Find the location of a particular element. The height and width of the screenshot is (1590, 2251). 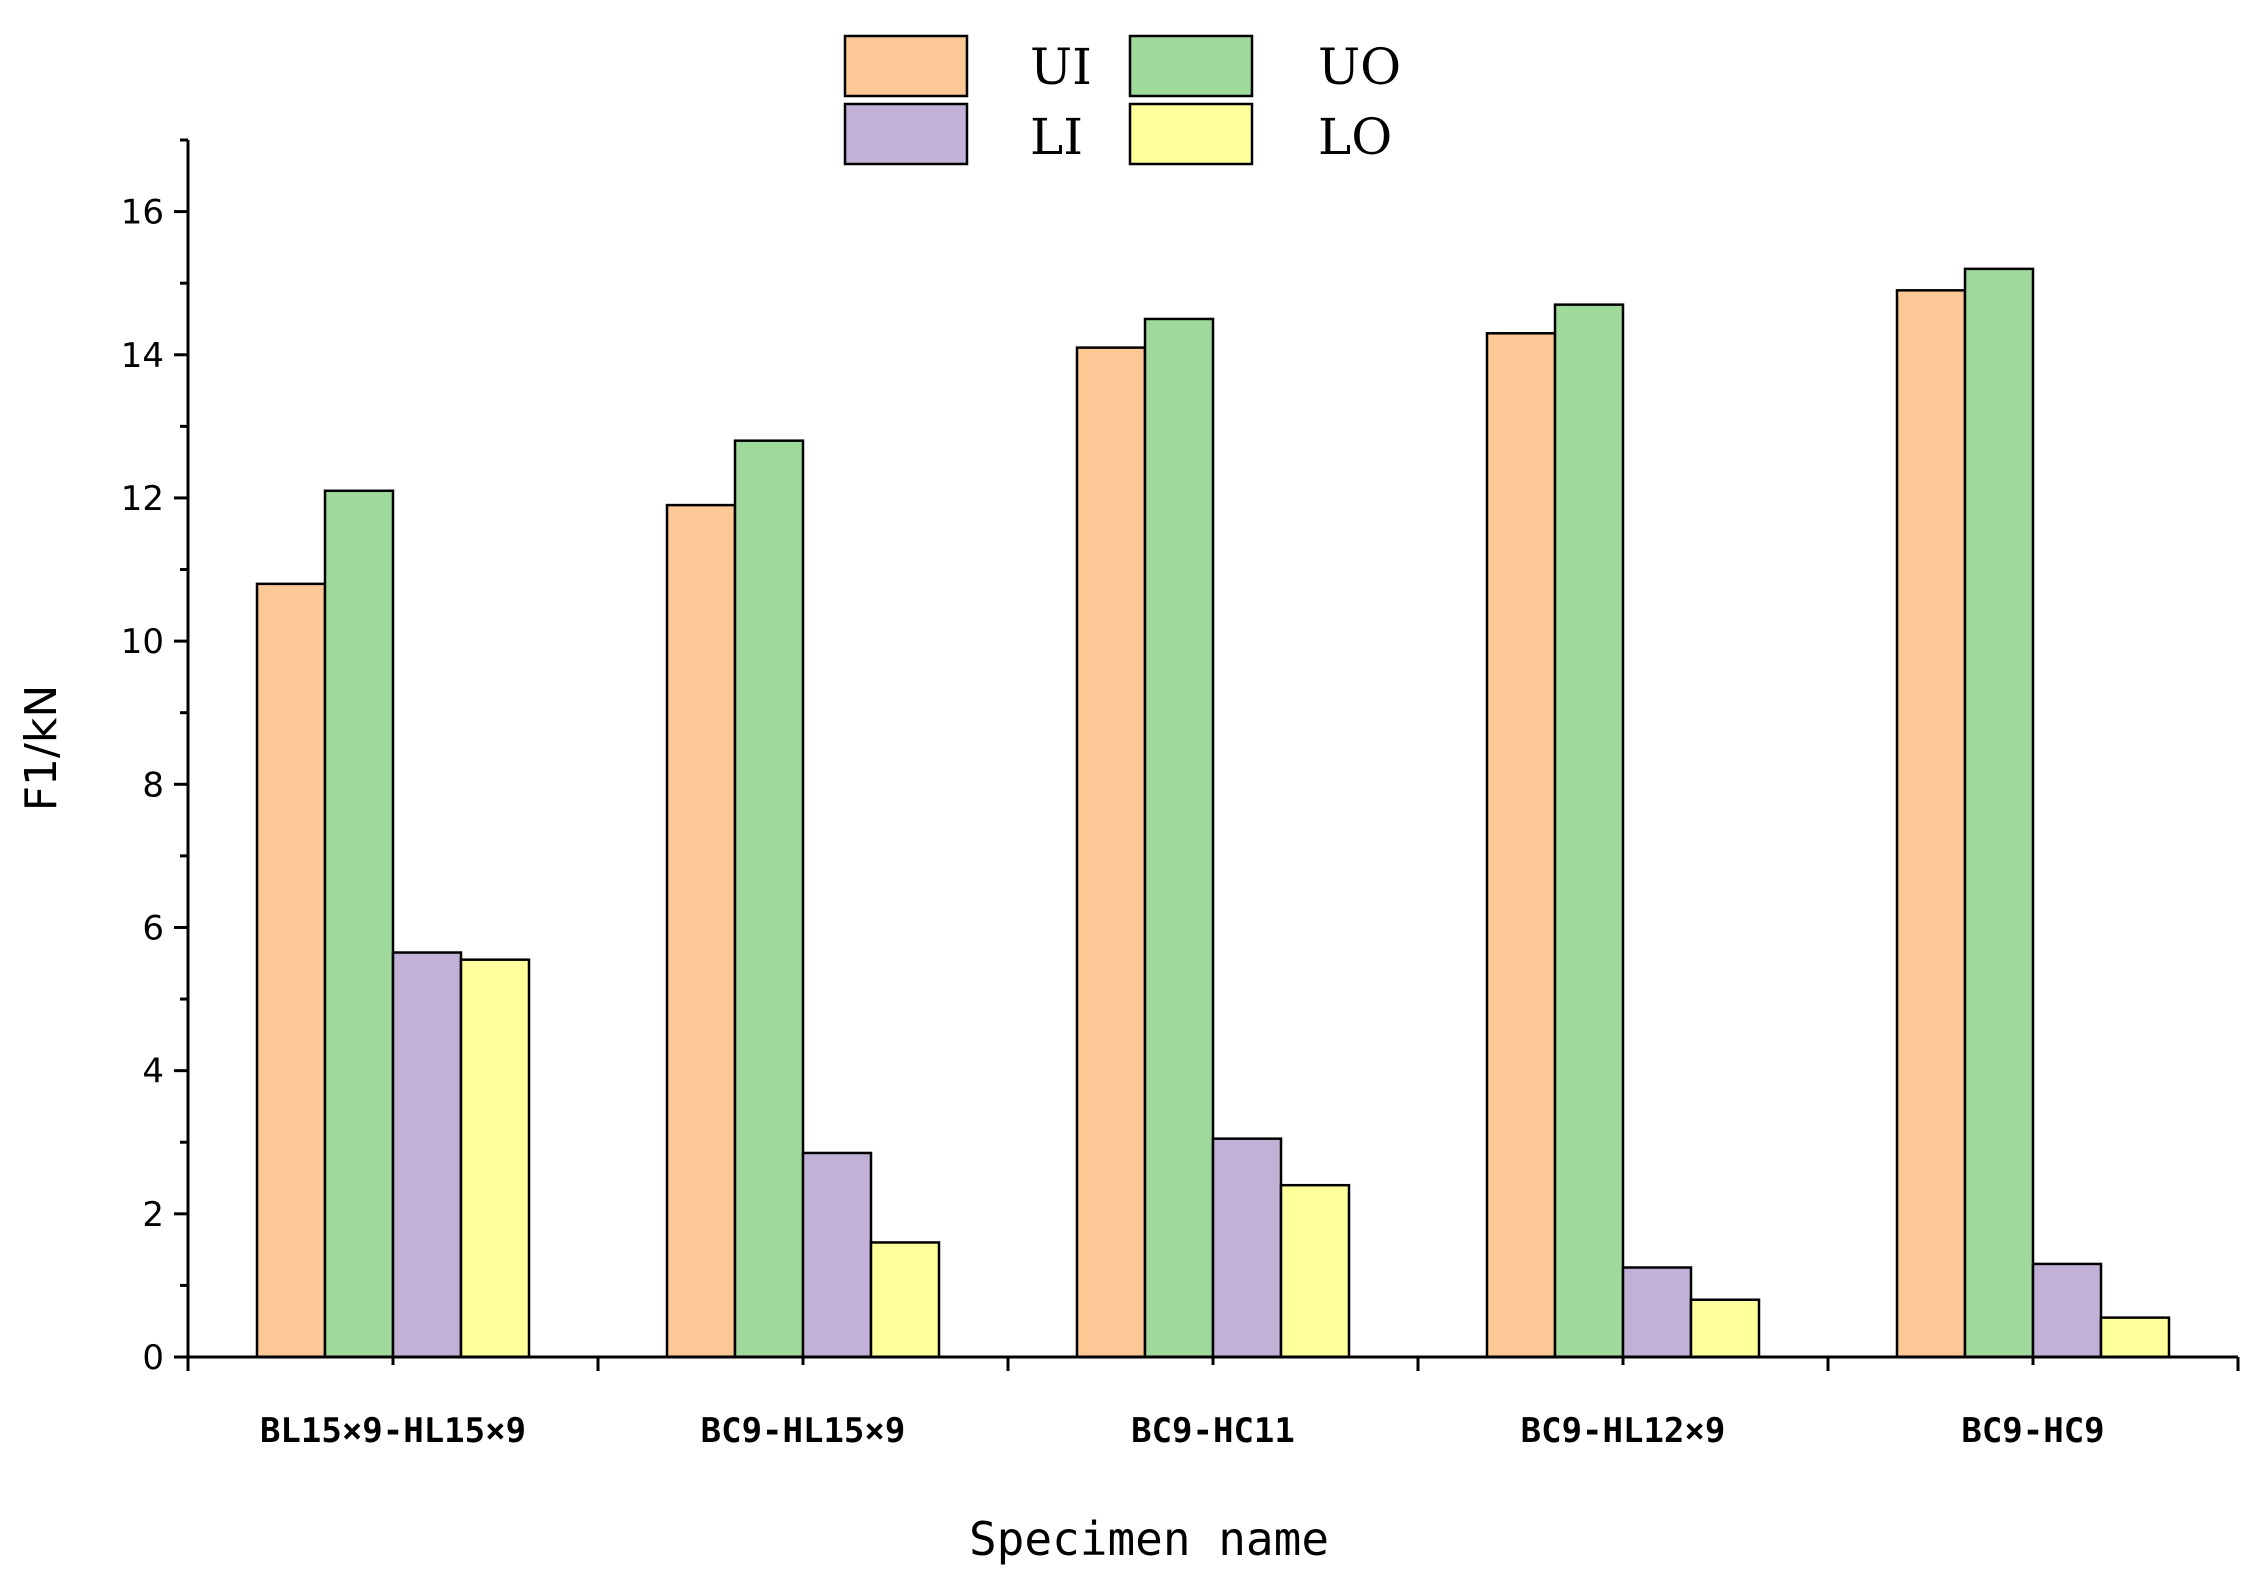

legend-swatch-uo is located at coordinates (1191, 66).